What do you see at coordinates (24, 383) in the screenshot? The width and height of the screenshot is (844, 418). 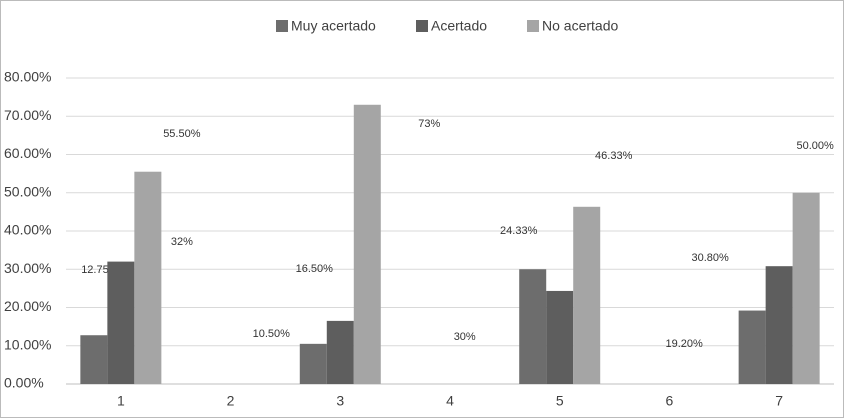 I see `y-tick-label: 0.00%` at bounding box center [24, 383].